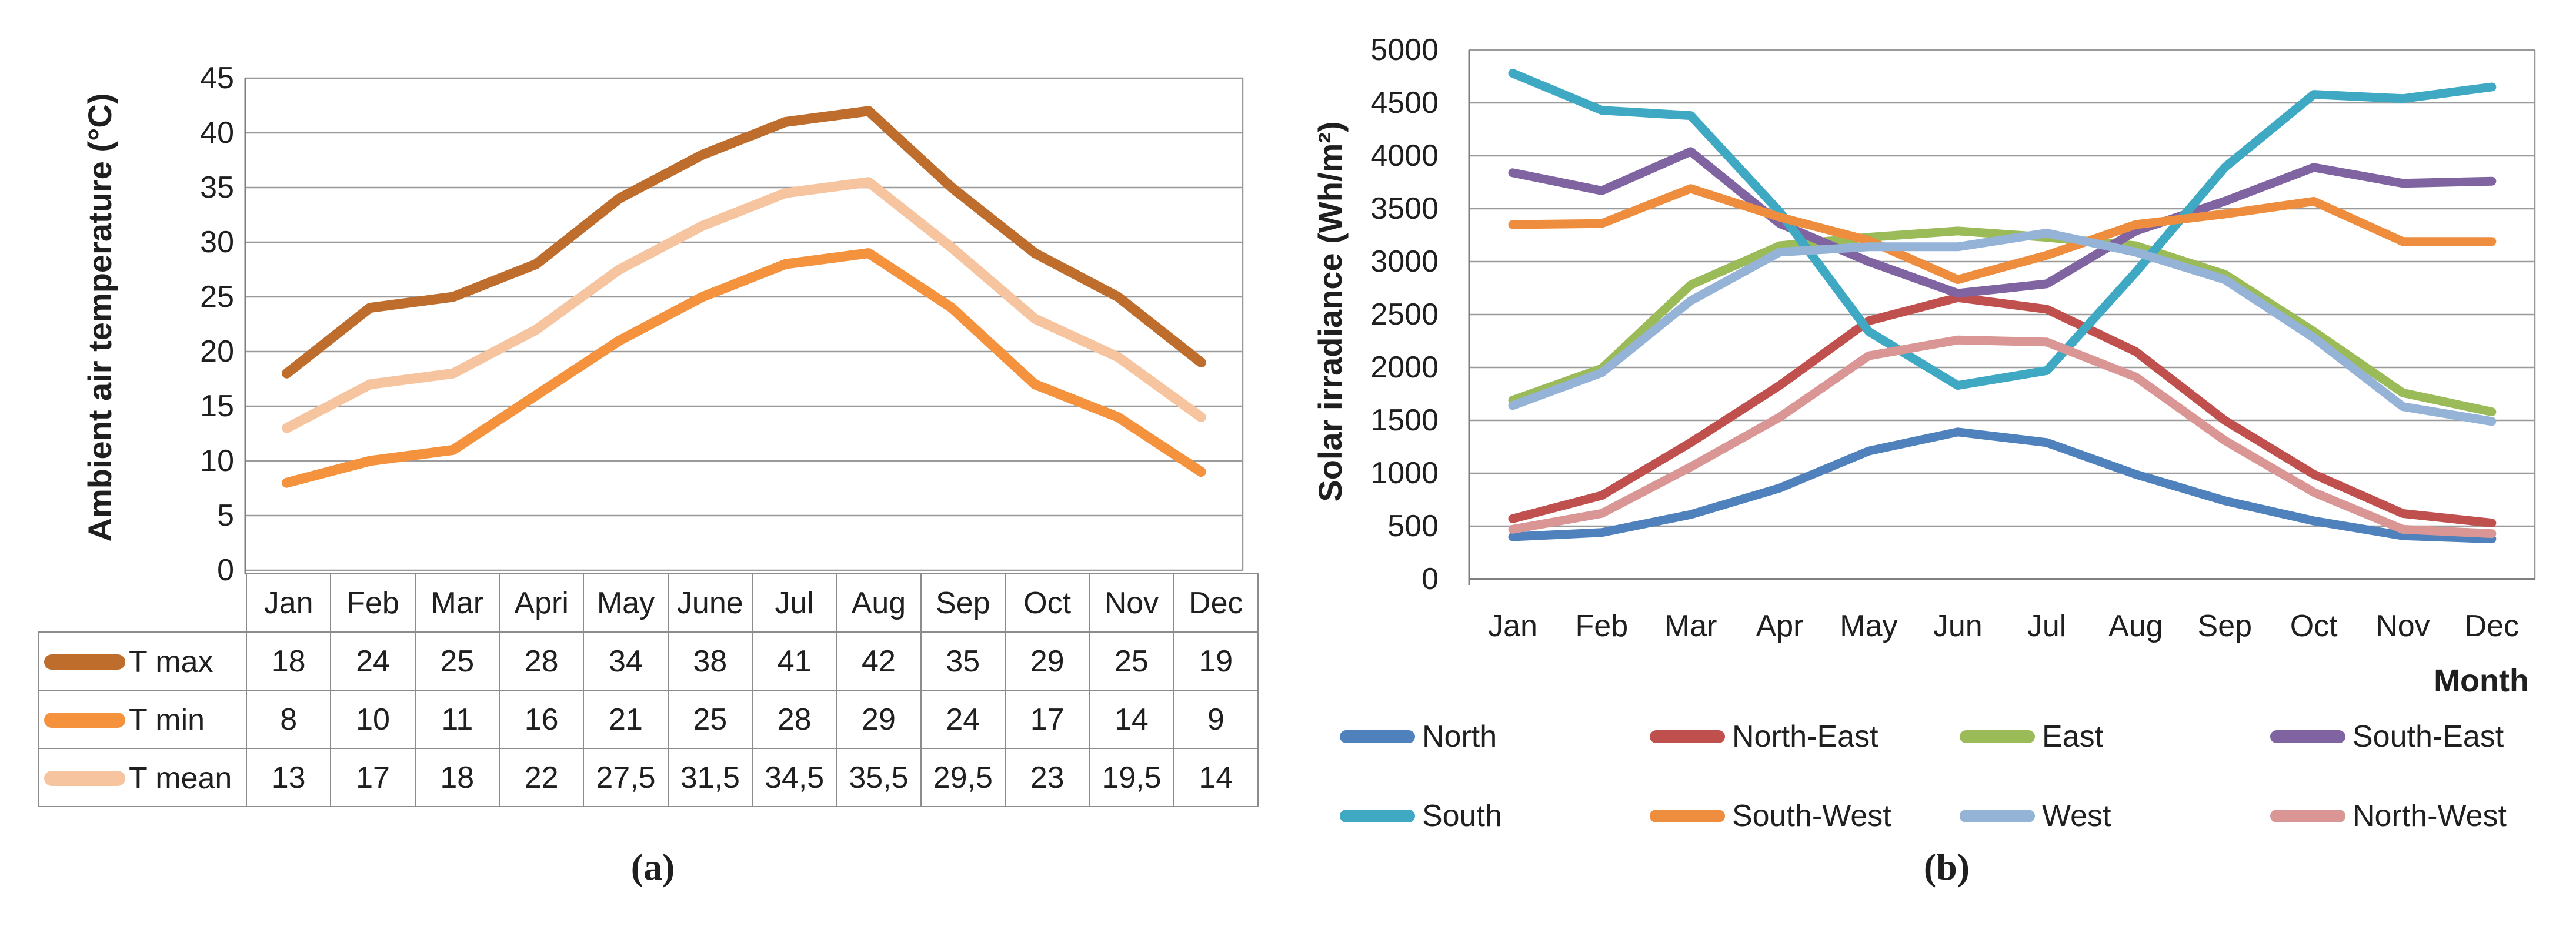 The image size is (2576, 943). I want to click on series-label: T max, so click(171, 662).